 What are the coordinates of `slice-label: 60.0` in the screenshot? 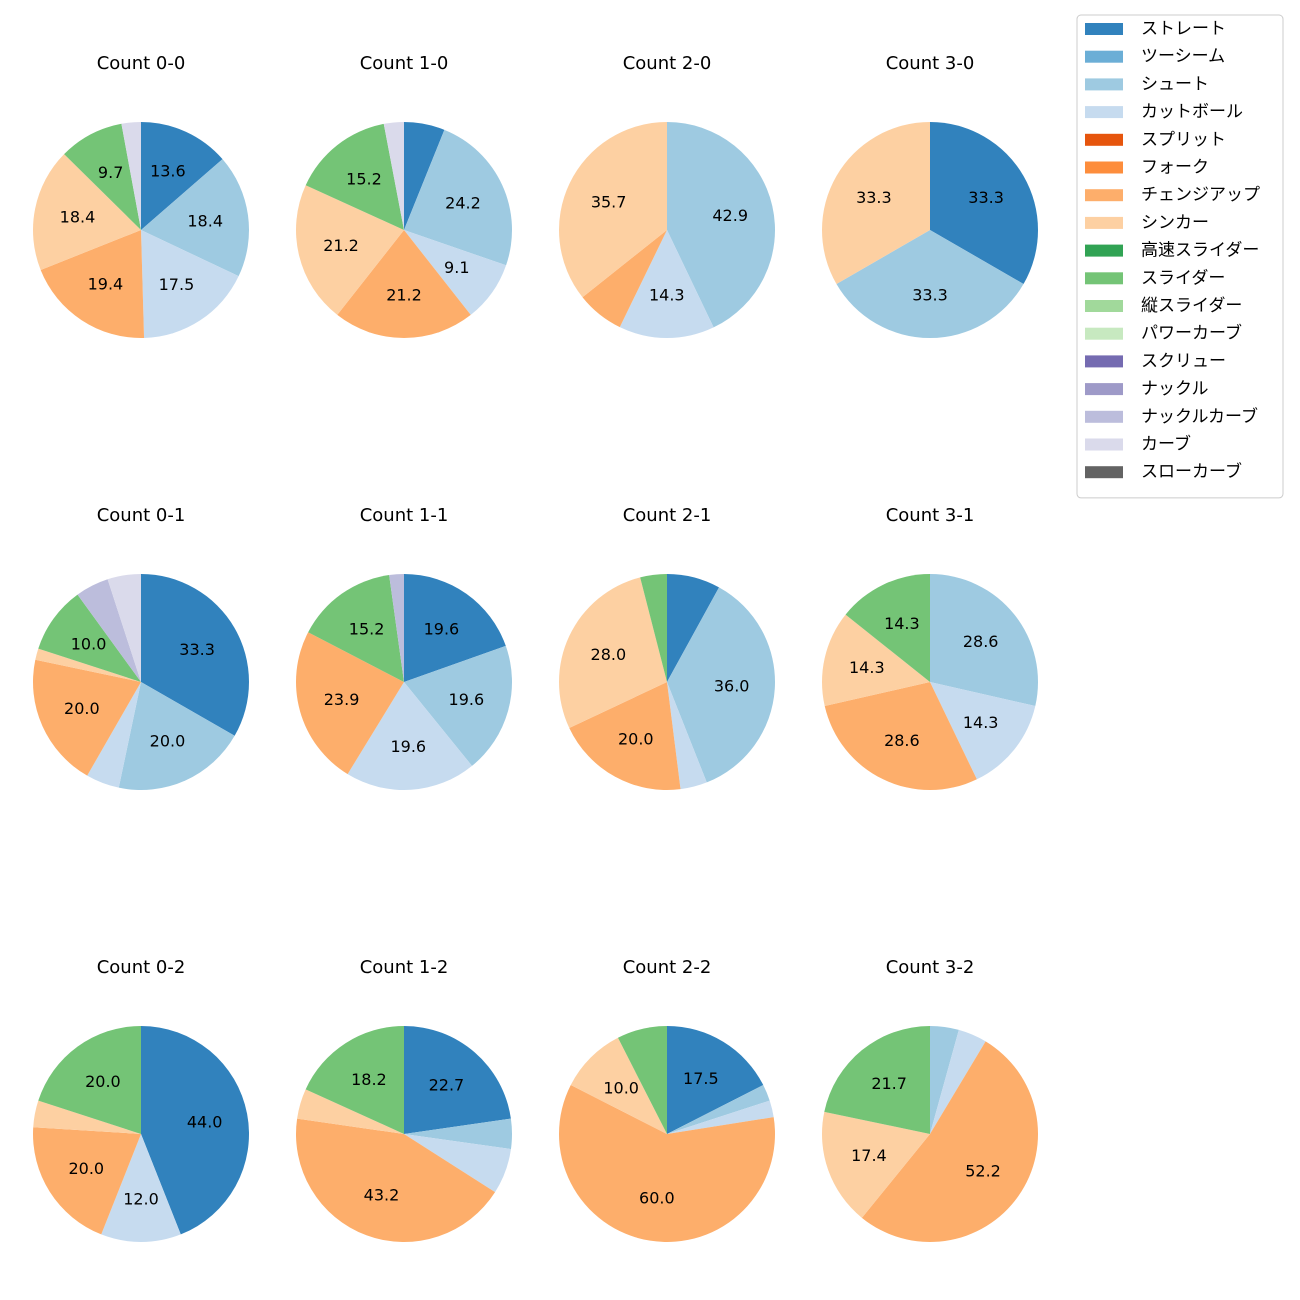 It's located at (657, 1198).